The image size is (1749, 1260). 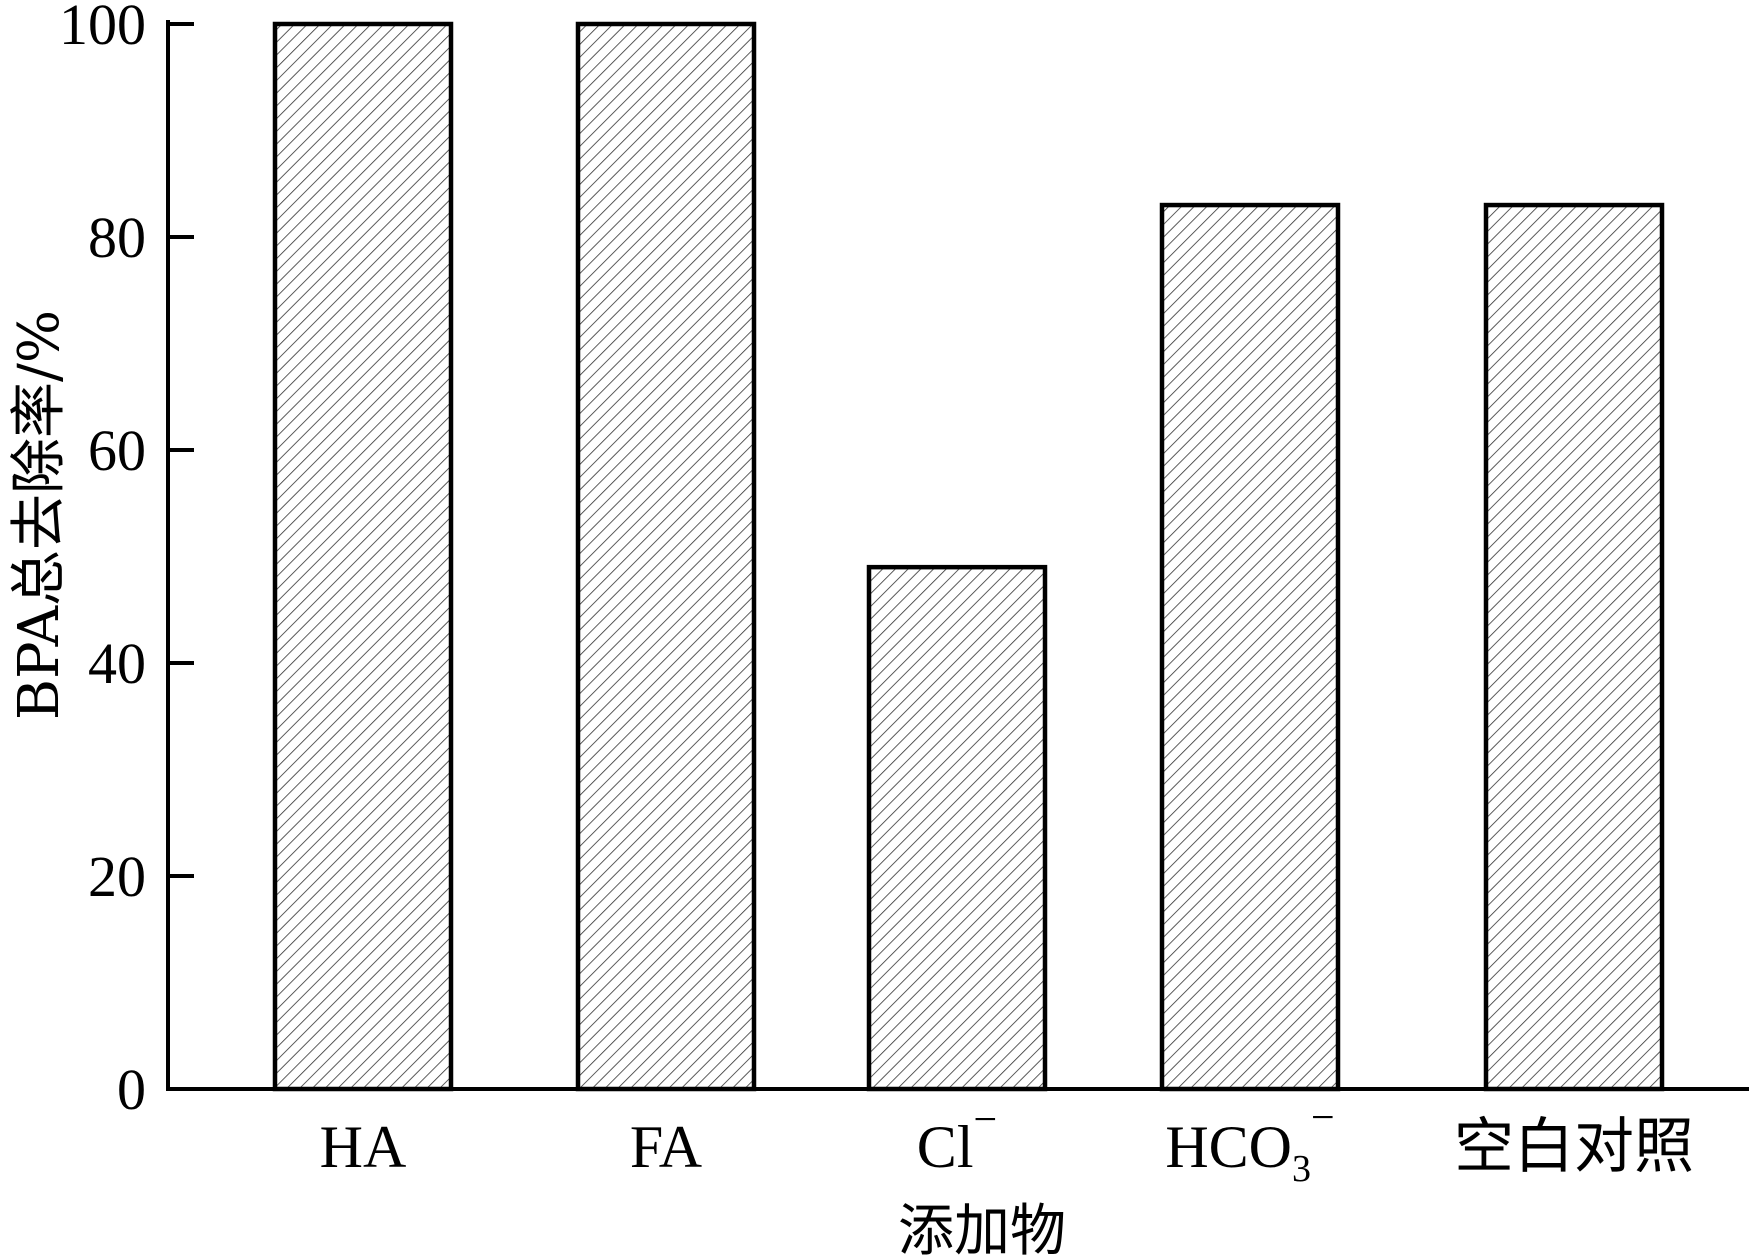 What do you see at coordinates (1574, 1147) in the screenshot?
I see `x-tick-label: 空白对照` at bounding box center [1574, 1147].